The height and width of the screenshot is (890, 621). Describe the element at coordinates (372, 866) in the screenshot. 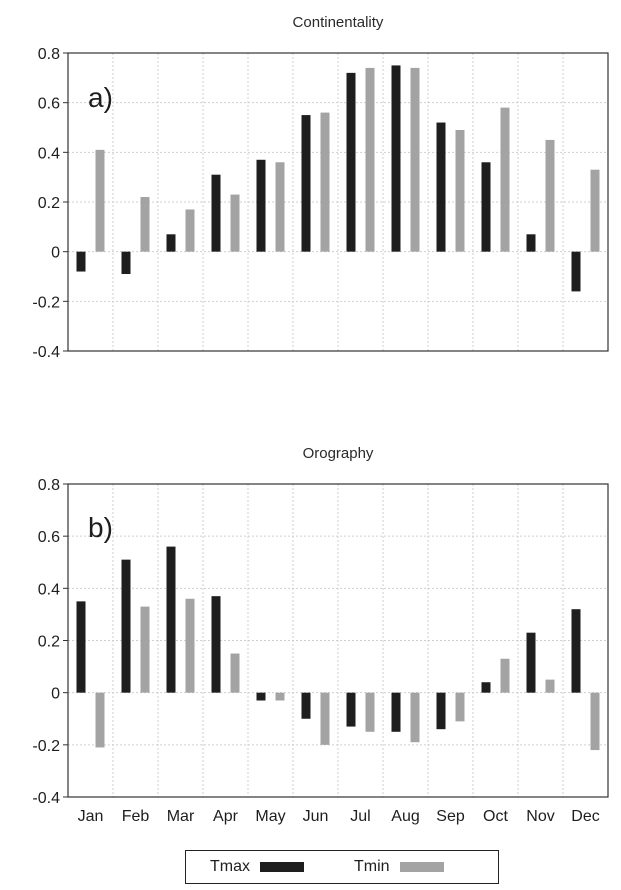

I see `legend-label-tmin: Tmin` at that location.